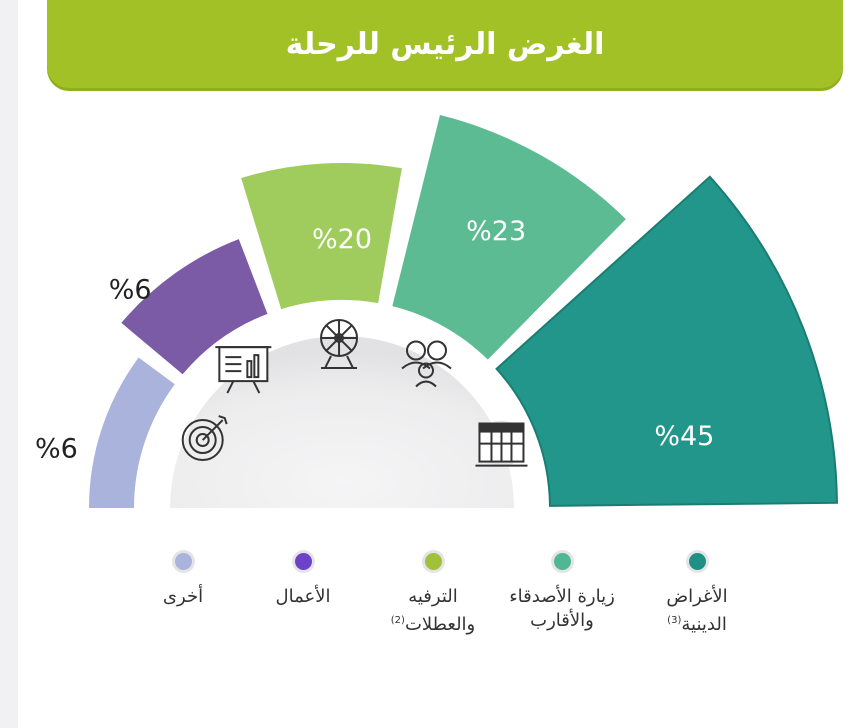 The height and width of the screenshot is (728, 855). I want to click on title-banner: الغرض الرئيس للرحلة, so click(445, 44).